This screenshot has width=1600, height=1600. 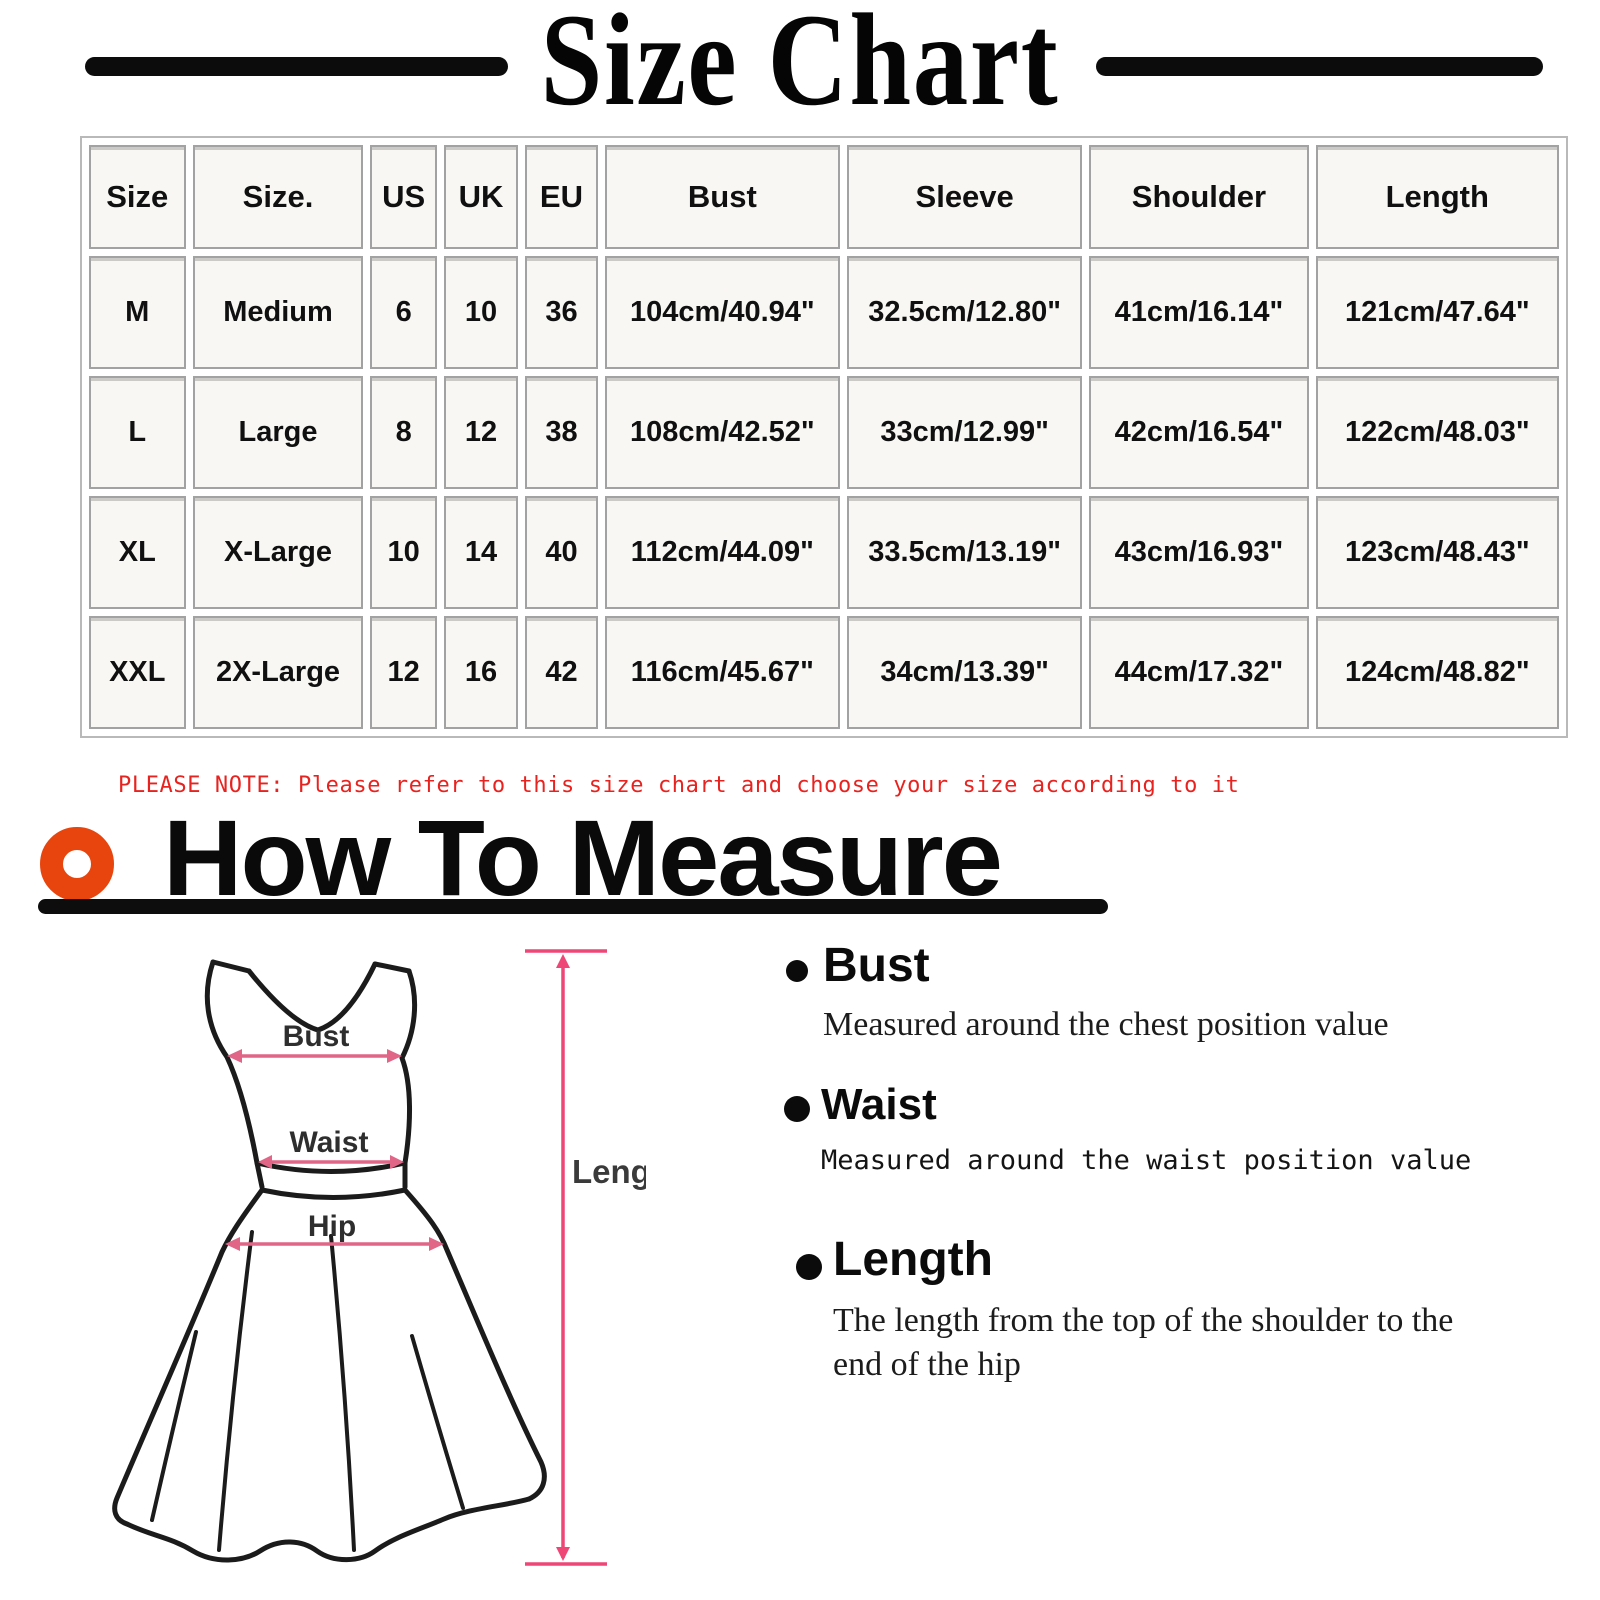 What do you see at coordinates (722, 312) in the screenshot?
I see `cell-bust: 104cm/40.94"` at bounding box center [722, 312].